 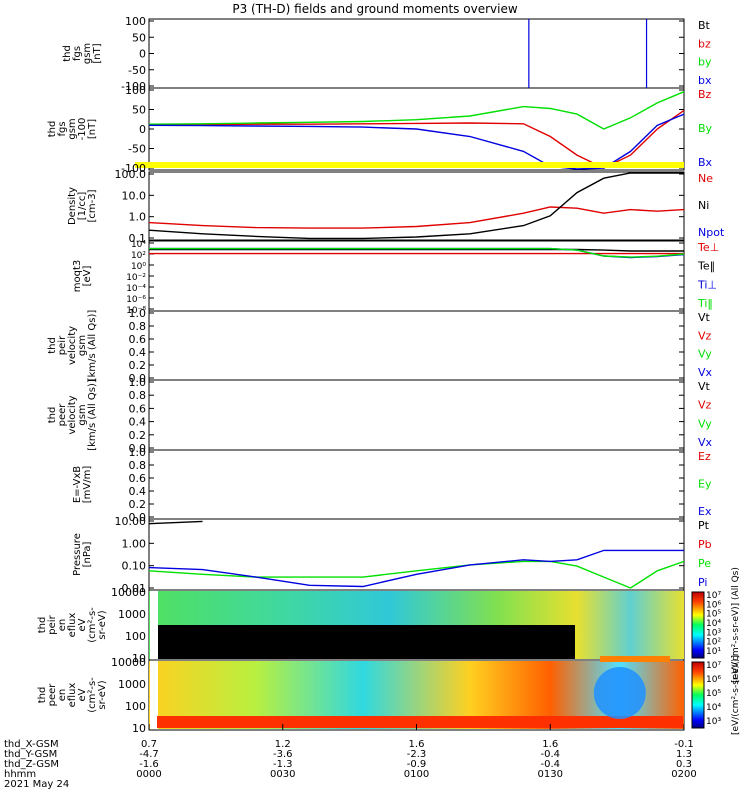 What do you see at coordinates (619, 693) in the screenshot?
I see `elec-blue-core` at bounding box center [619, 693].